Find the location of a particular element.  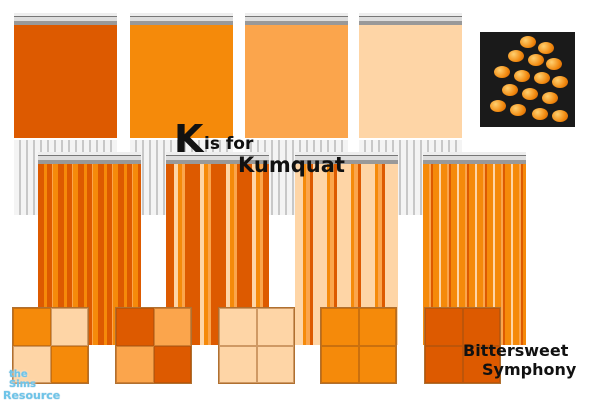

logo-line2: Resource is located at coordinates (32, 395).